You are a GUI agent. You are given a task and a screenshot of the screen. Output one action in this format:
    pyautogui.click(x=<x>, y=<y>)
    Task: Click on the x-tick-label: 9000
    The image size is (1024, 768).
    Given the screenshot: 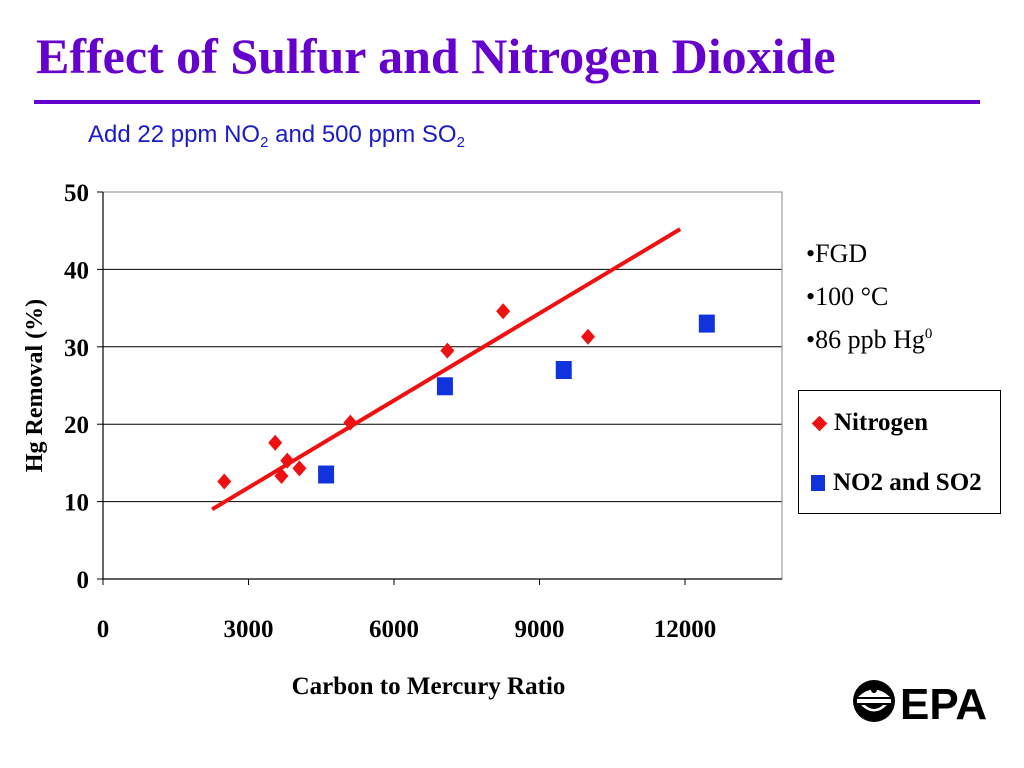 What is the action you would take?
    pyautogui.click(x=540, y=629)
    